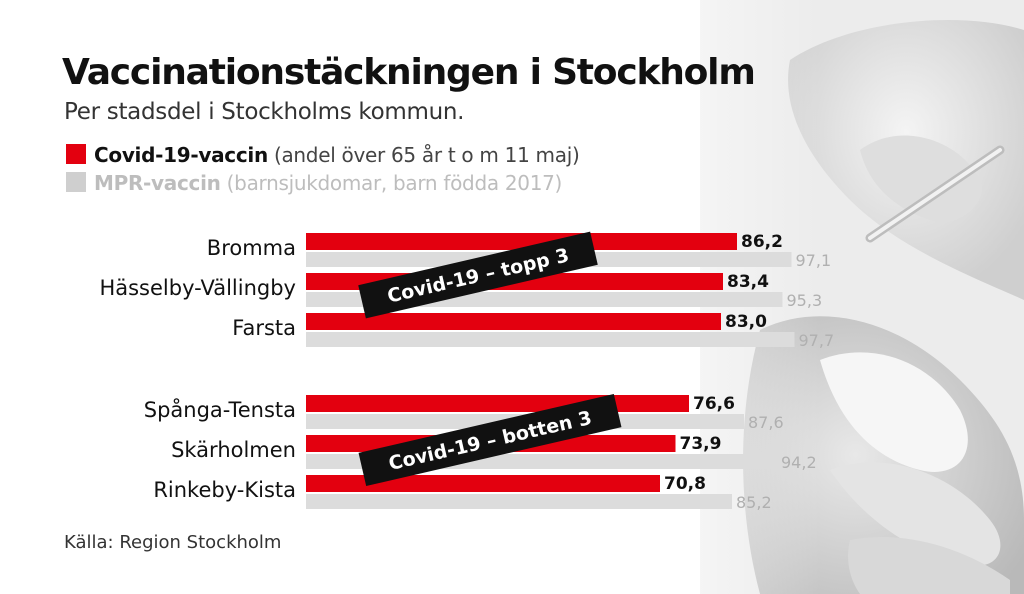  I want to click on category-label: Farsta, so click(264, 328).